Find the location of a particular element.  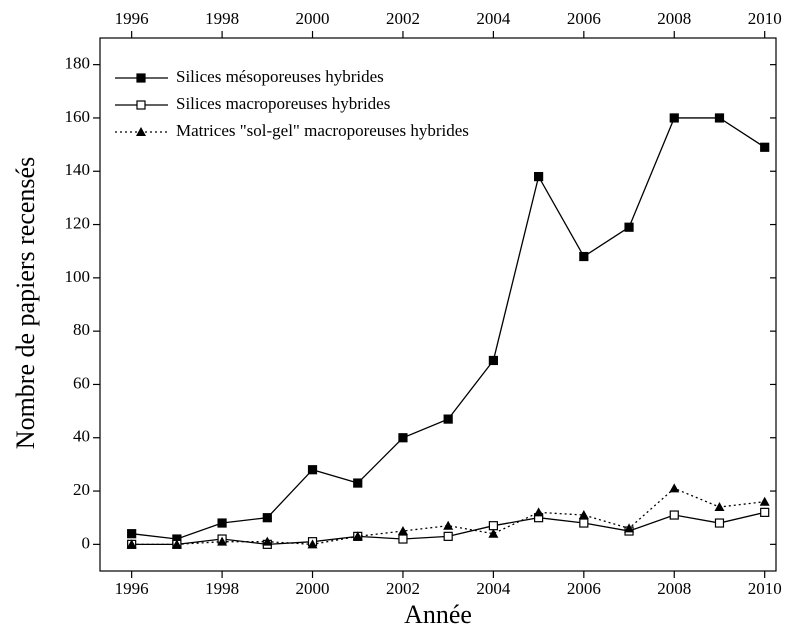

y-tick-label: 140 is located at coordinates (78, 169).